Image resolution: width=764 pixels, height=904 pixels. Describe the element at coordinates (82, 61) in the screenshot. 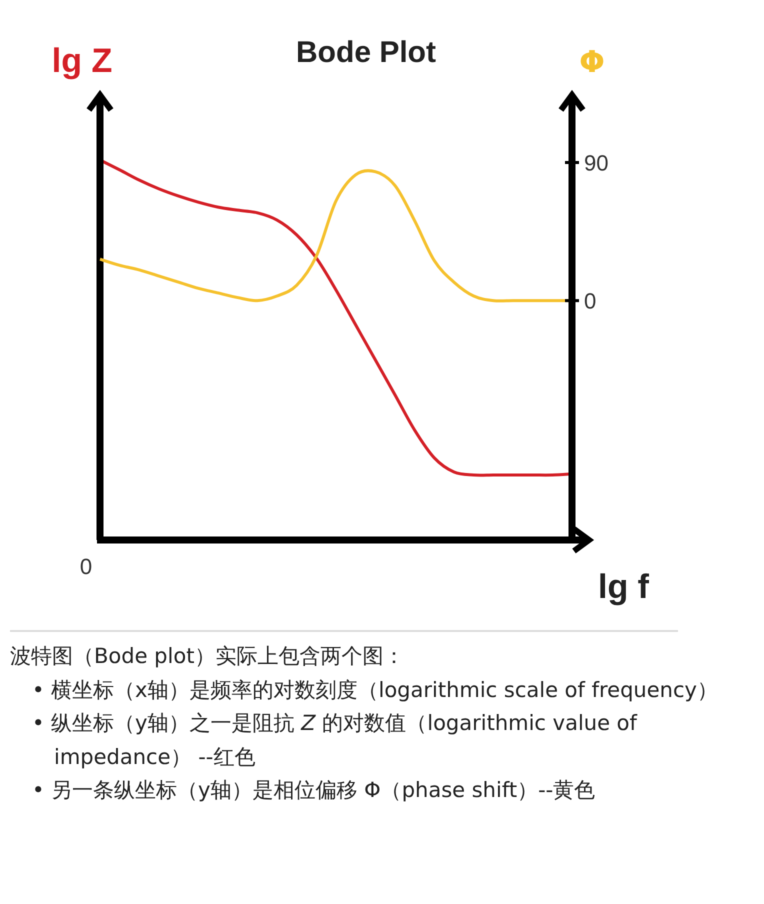

I see `y-axis-title: lg Z` at that location.